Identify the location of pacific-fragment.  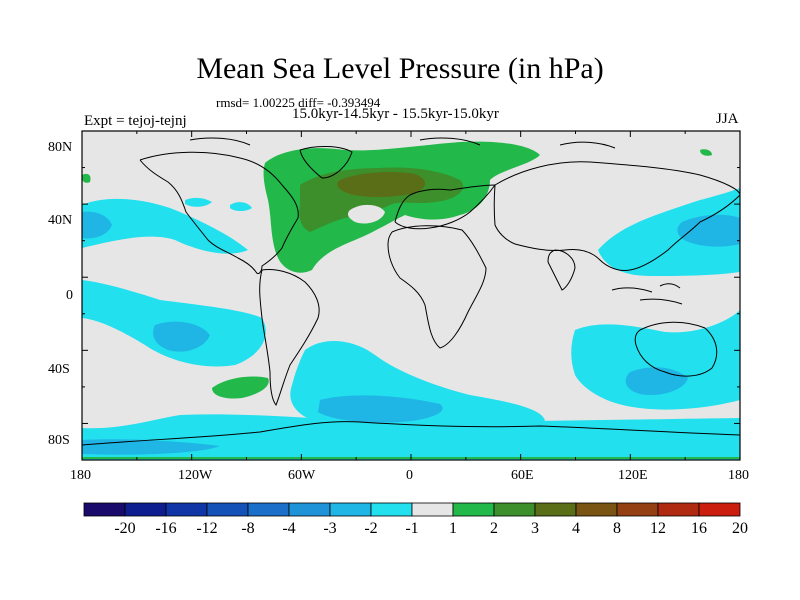
(86, 178).